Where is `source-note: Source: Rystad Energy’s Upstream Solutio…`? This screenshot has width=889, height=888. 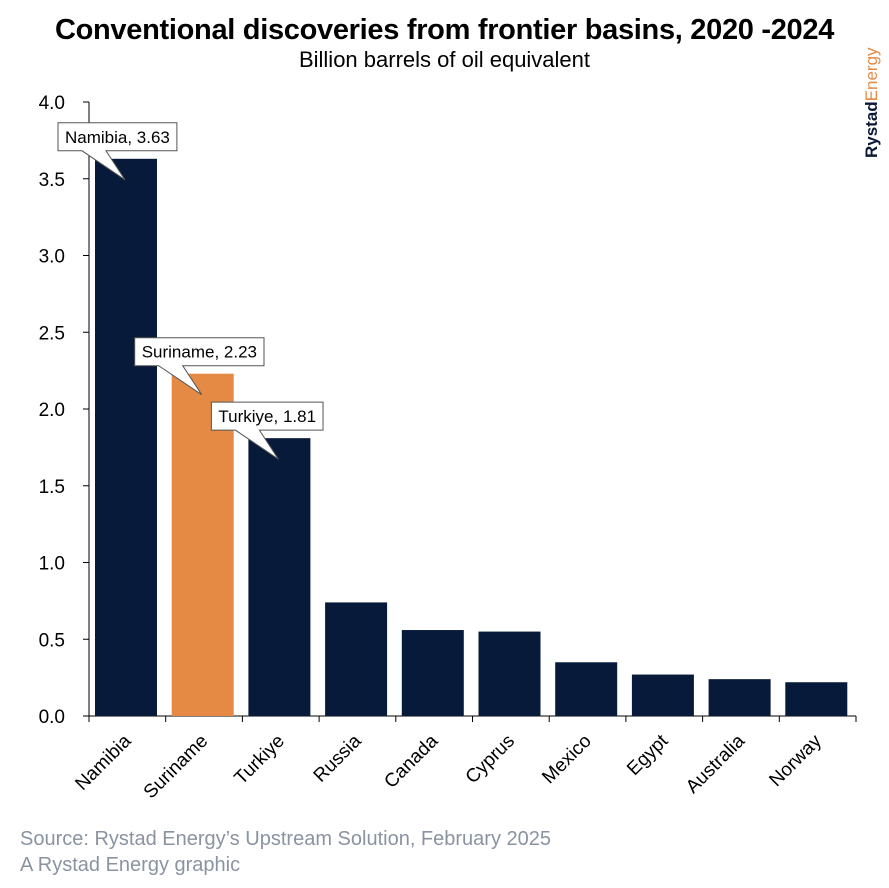
source-note: Source: Rystad Energy’s Upstream Solutio… is located at coordinates (285, 852).